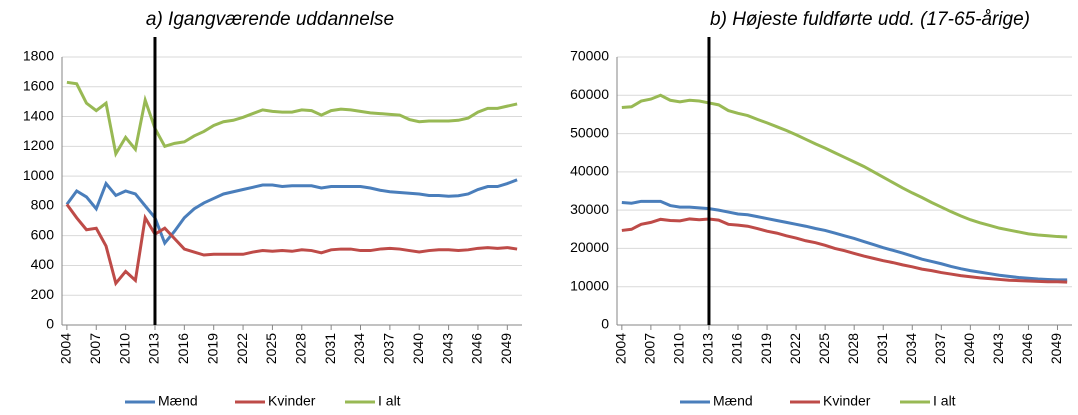  I want to click on y-tick-label: 1200, so click(38, 145).